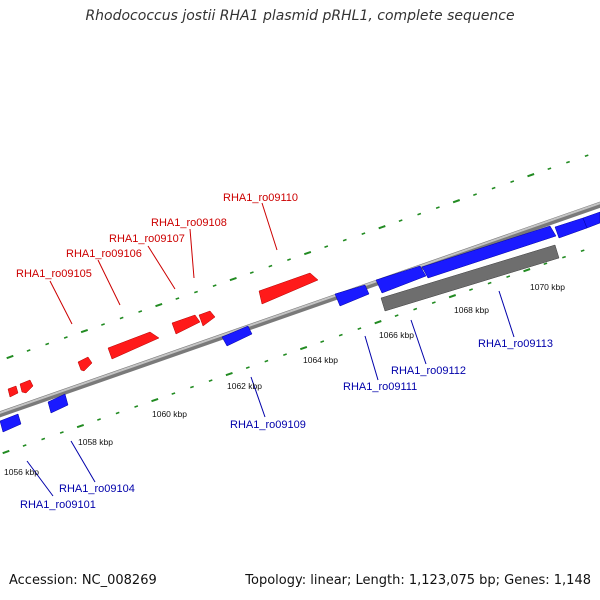  I want to click on leader-ro09105, so click(61, 302).